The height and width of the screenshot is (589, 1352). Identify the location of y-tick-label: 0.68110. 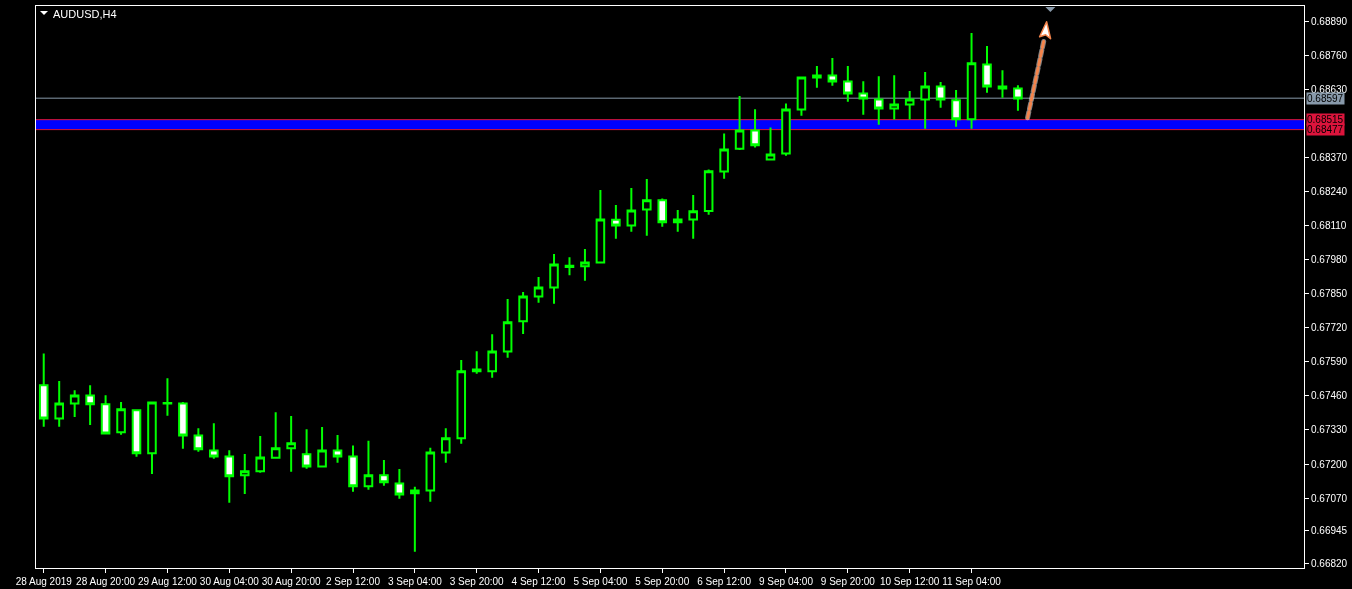
(1329, 226).